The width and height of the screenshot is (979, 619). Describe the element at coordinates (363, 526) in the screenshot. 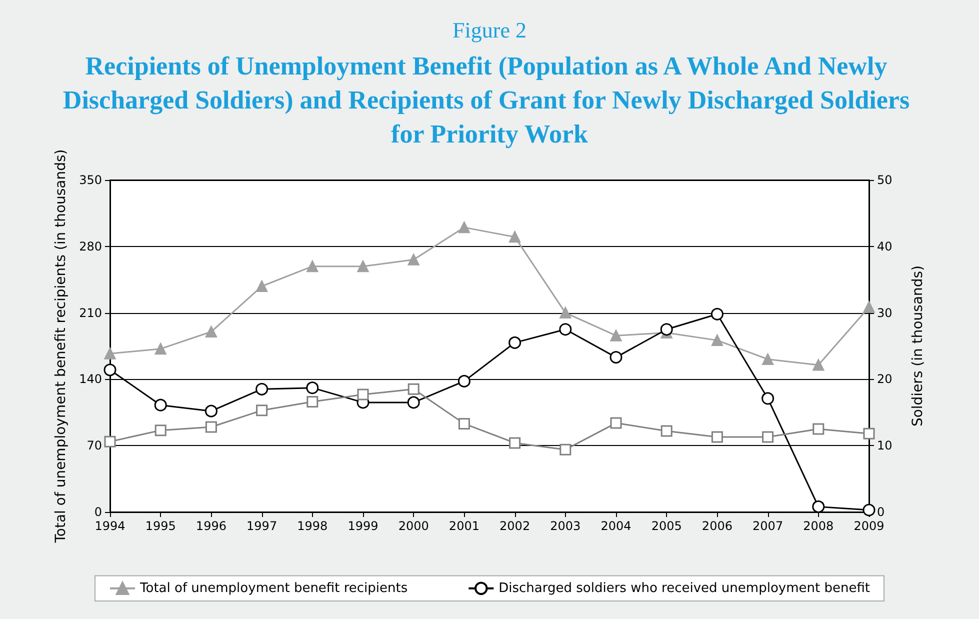

I see `x-tick-label: 1999` at that location.